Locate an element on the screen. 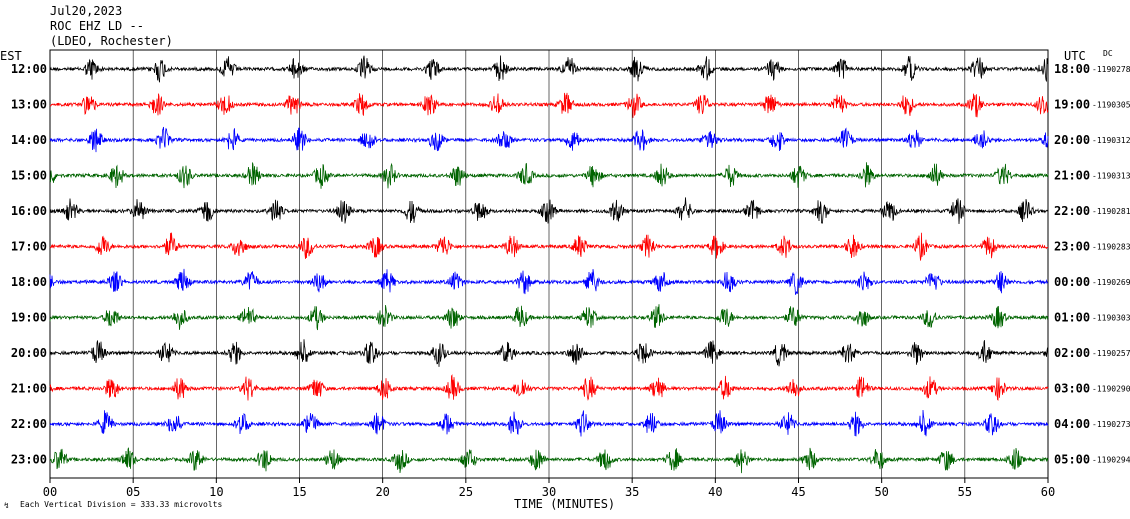  utc-hour-label: 22:00 is located at coordinates (1072, 211).